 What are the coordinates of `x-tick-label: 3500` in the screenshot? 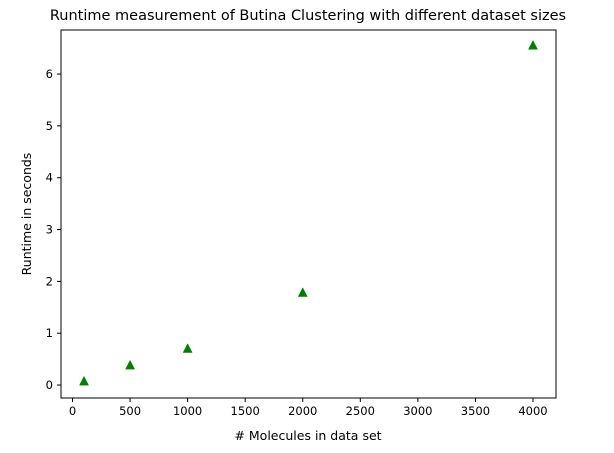 It's located at (475, 411).